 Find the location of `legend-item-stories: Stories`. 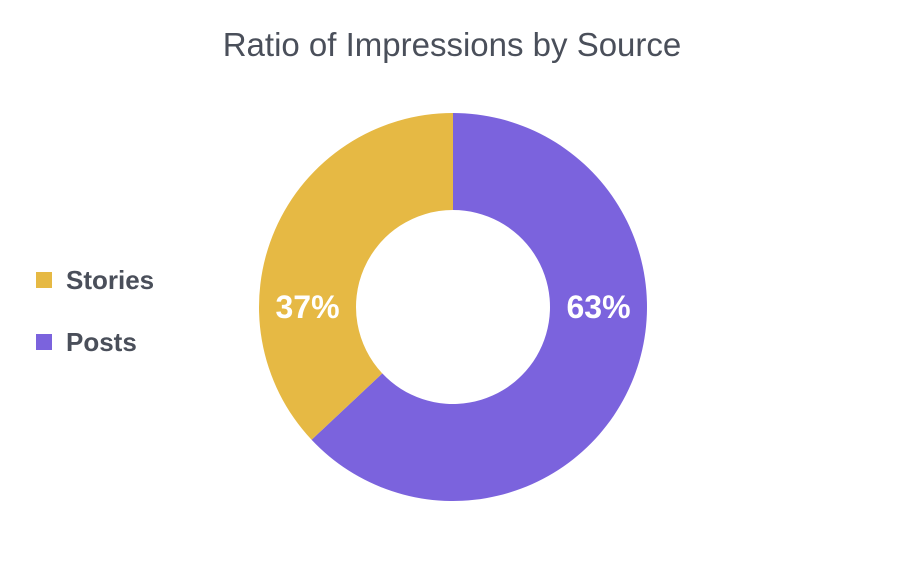

legend-item-stories: Stories is located at coordinates (95, 280).